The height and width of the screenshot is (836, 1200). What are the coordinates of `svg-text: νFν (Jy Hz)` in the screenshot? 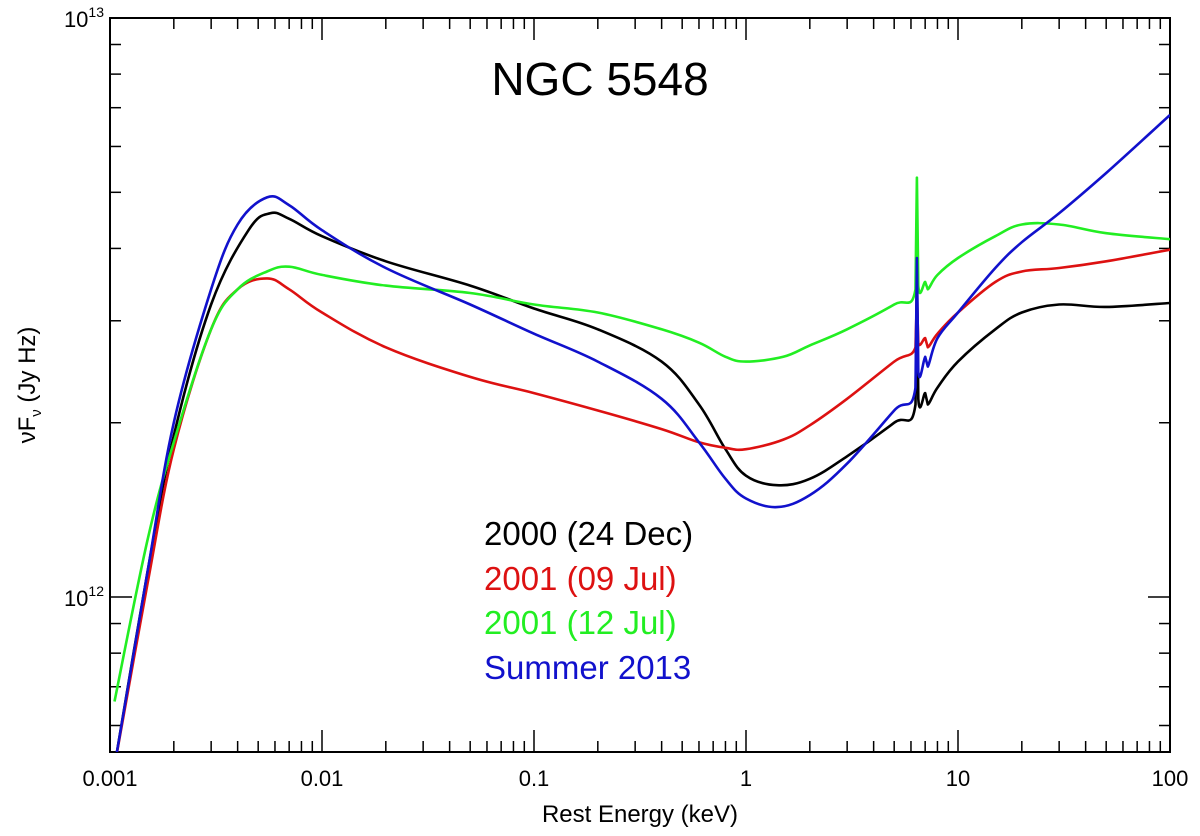 It's located at (29, 385).